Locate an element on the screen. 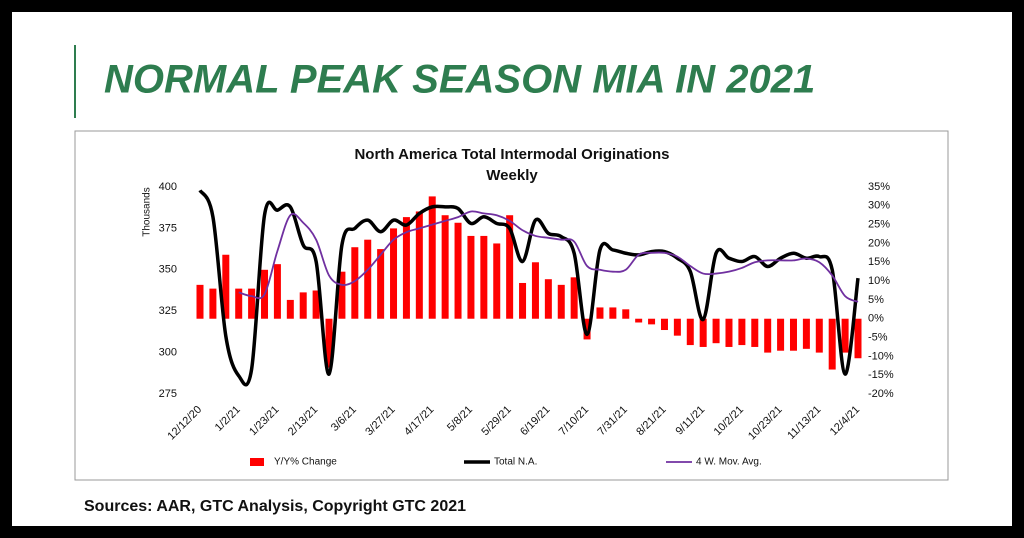 The width and height of the screenshot is (1024, 538). y2-tick-label: 10% is located at coordinates (879, 281).